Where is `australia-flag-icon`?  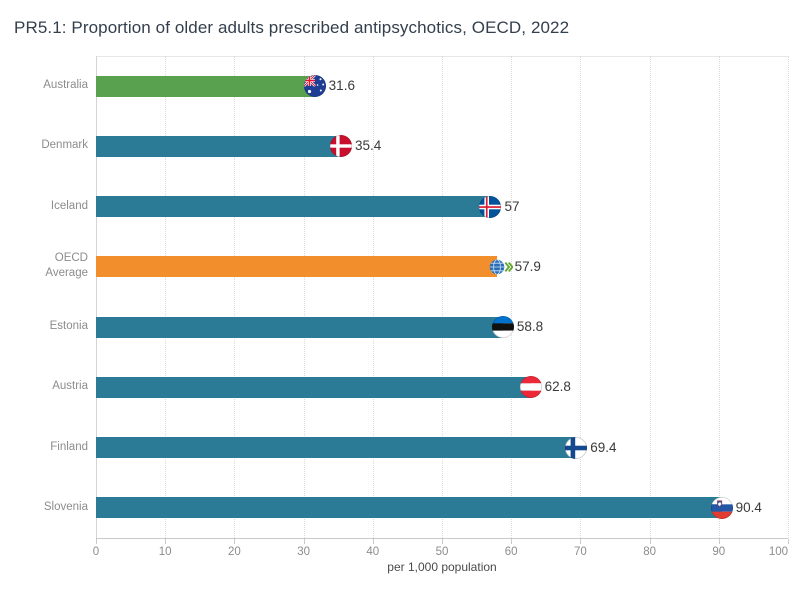 australia-flag-icon is located at coordinates (314, 86).